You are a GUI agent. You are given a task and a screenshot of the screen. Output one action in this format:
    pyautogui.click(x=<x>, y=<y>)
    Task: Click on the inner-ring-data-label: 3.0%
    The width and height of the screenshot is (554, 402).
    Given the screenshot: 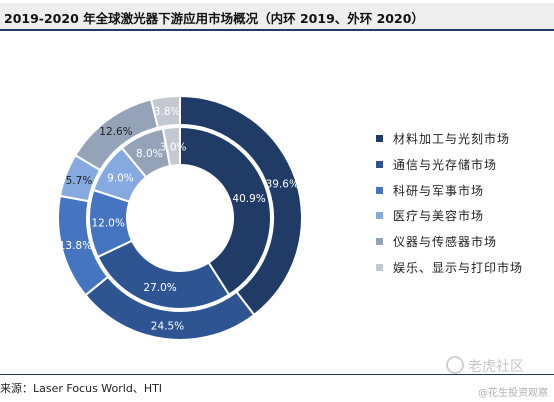 What is the action you would take?
    pyautogui.click(x=173, y=147)
    